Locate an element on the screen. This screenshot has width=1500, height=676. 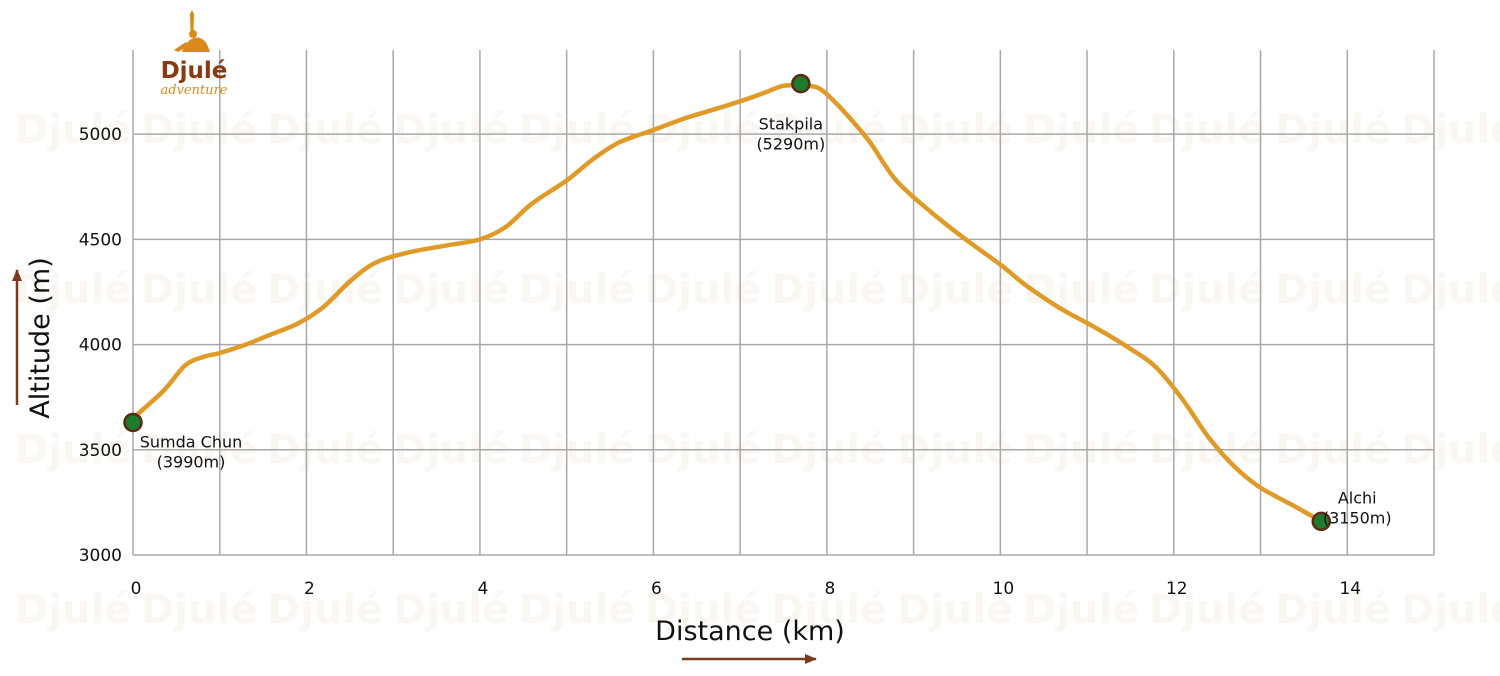
x-axis-ticks: 0 2 4 6 8 10 12 14 is located at coordinates (746, 589).